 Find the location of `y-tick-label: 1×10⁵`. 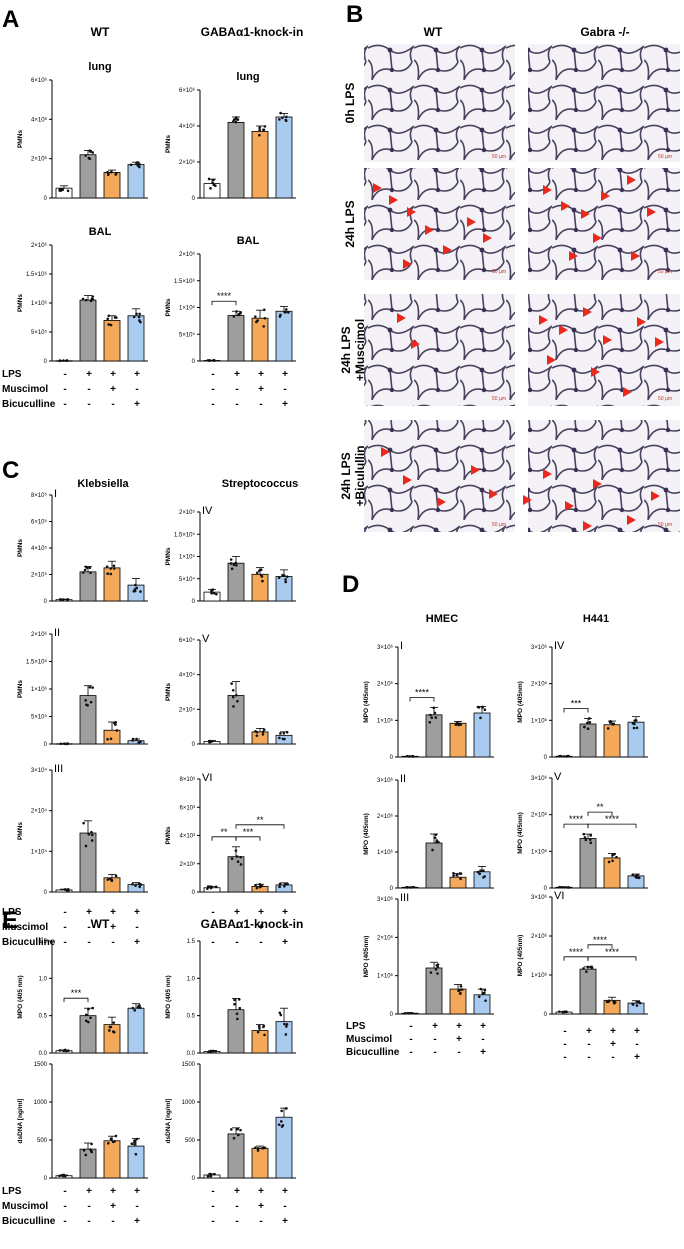

y-tick-label: 1×10⁵ is located at coordinates (187, 557).